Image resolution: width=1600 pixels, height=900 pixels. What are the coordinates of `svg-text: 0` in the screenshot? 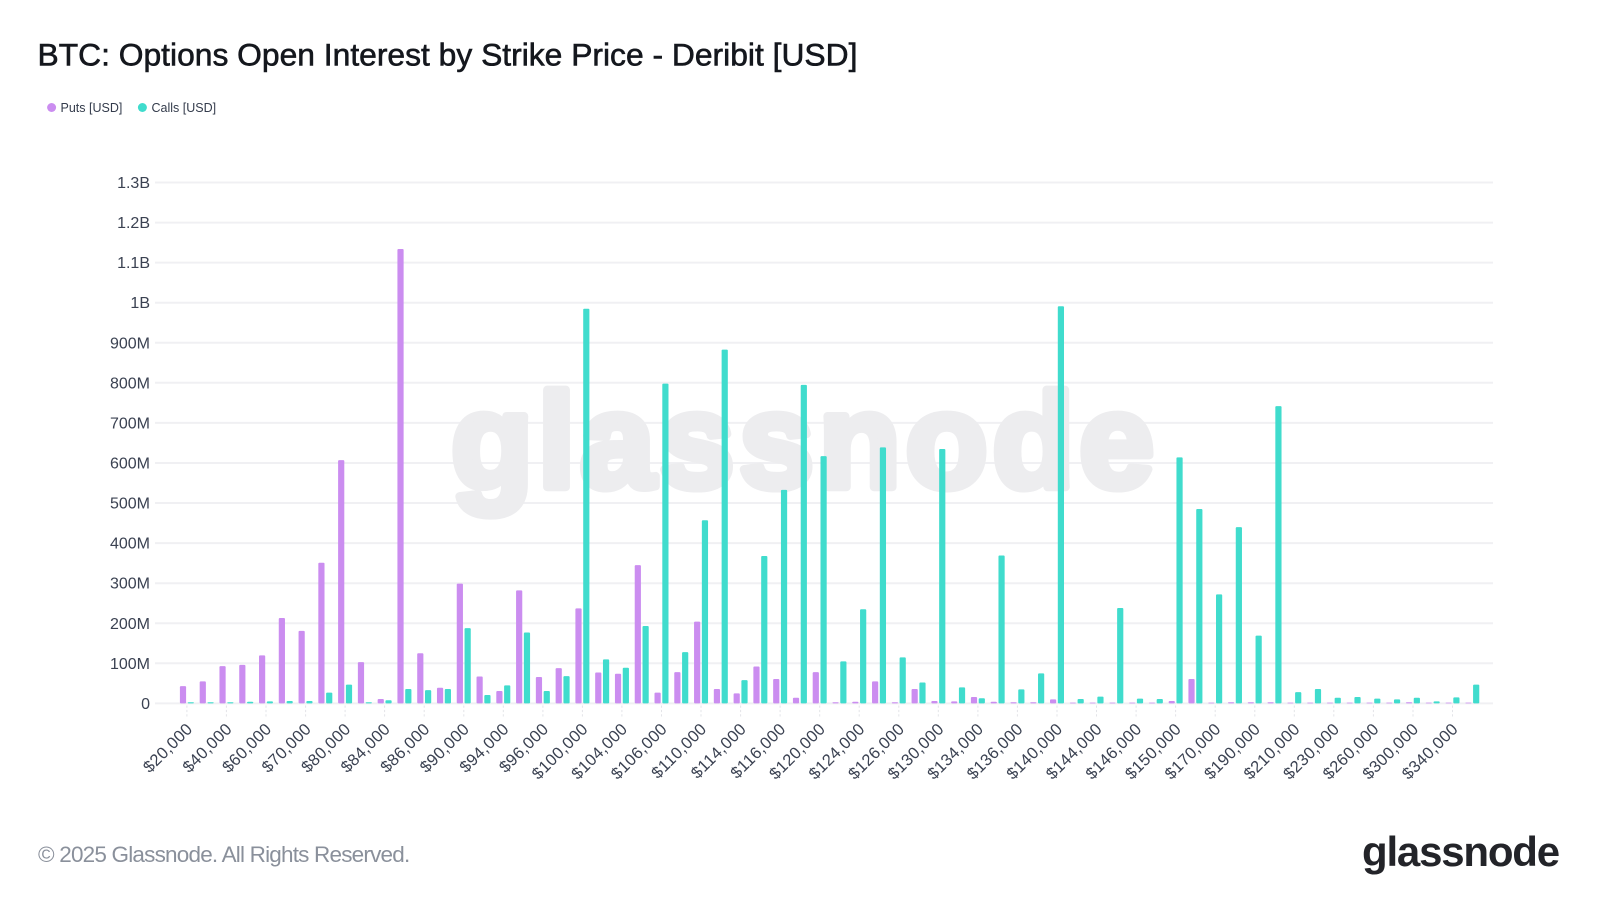 It's located at (145, 704).